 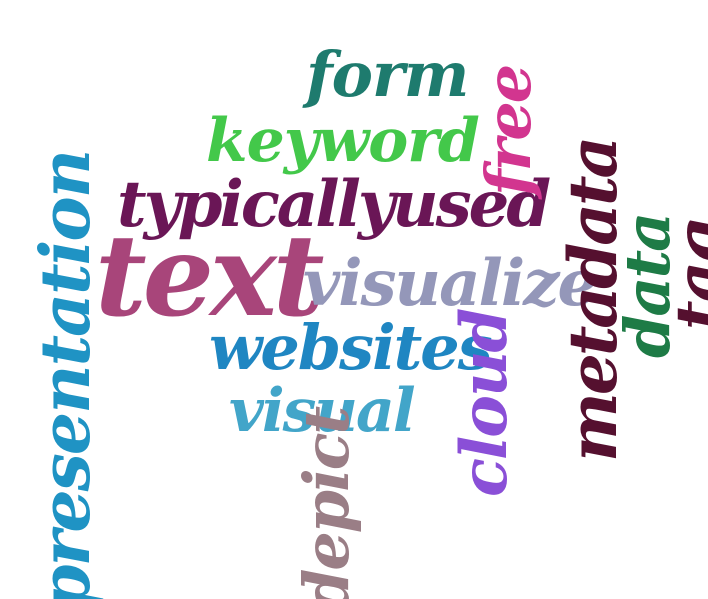 I want to click on word-typicallyused: typicallyused, so click(x=334, y=204).